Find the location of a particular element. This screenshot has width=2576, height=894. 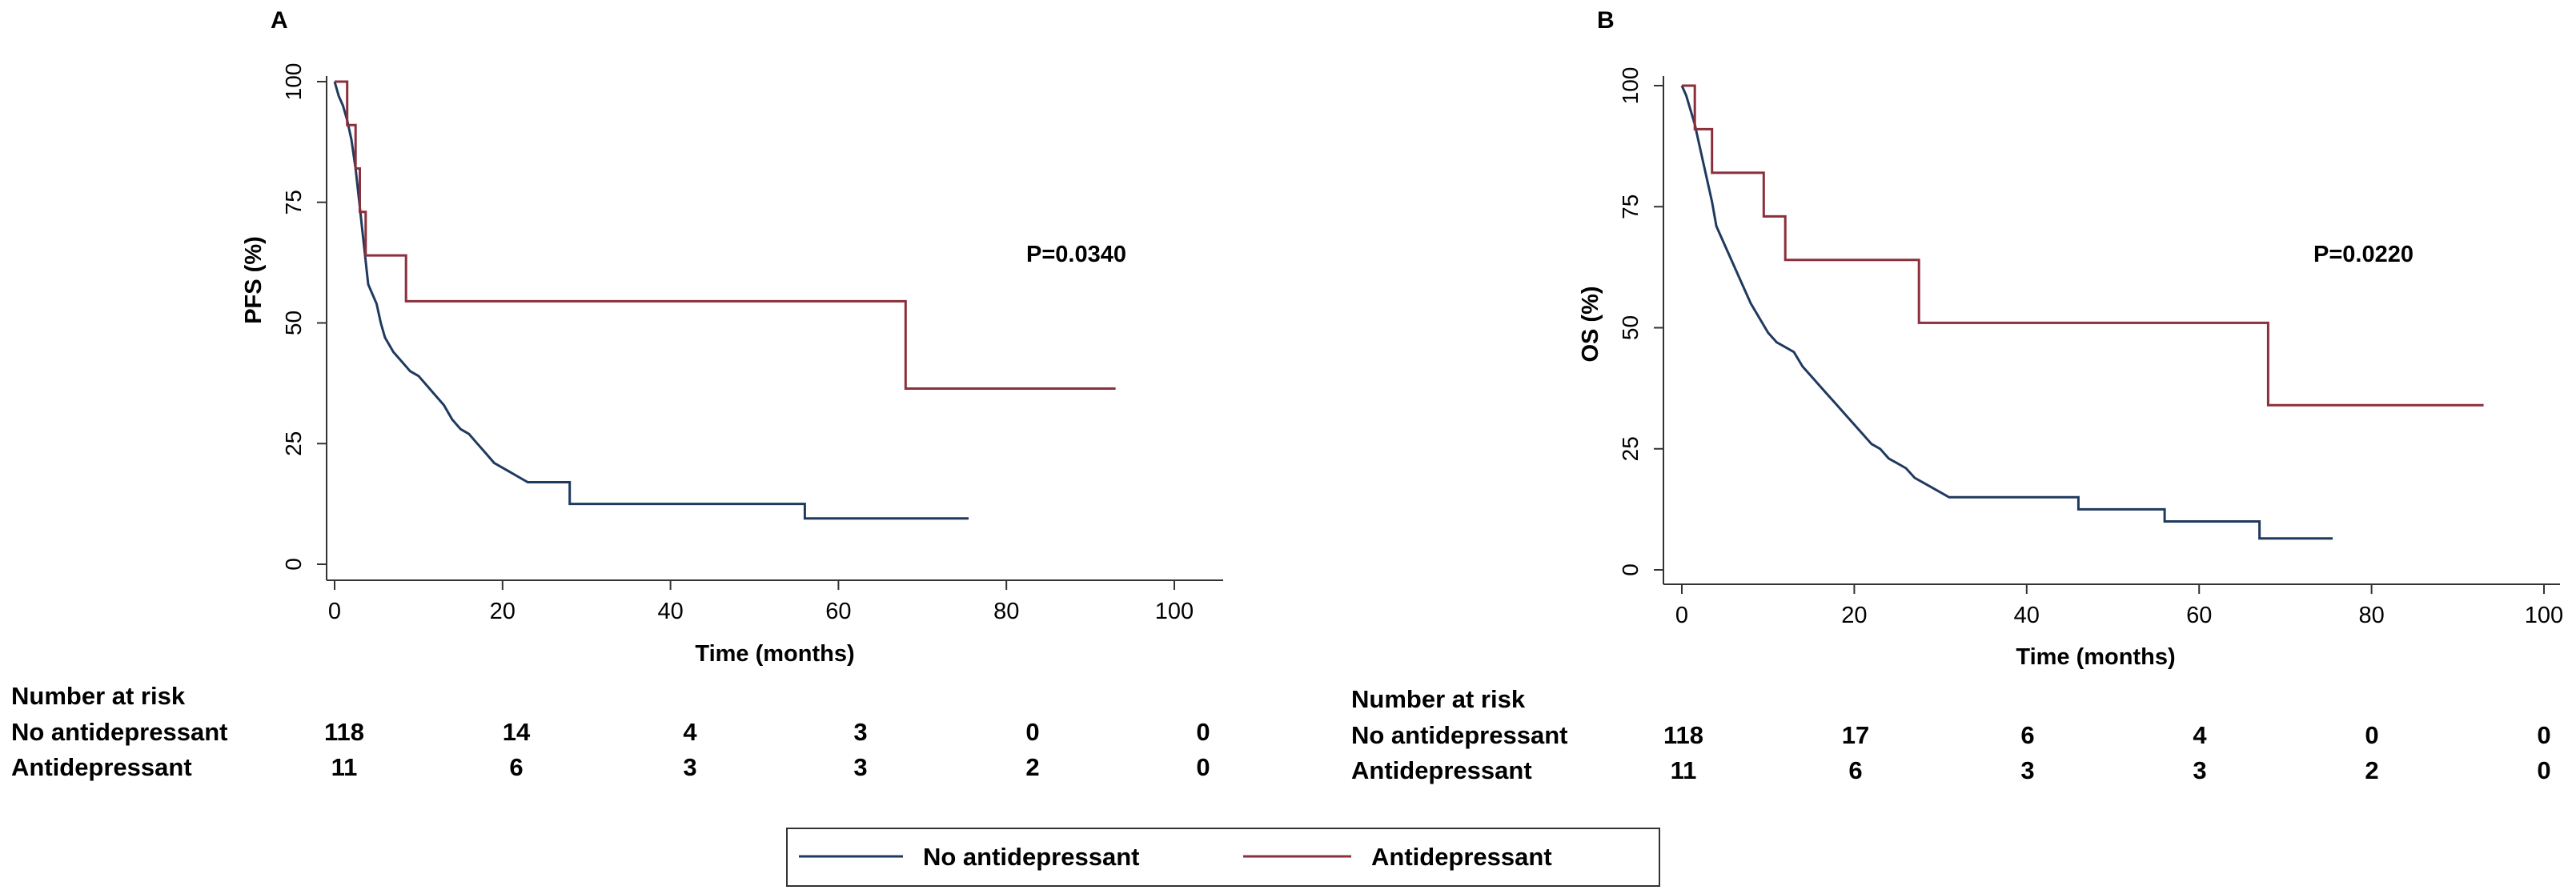

panel-b-y-ticks: 0 25 50 75 100 is located at coordinates (1641, 321).